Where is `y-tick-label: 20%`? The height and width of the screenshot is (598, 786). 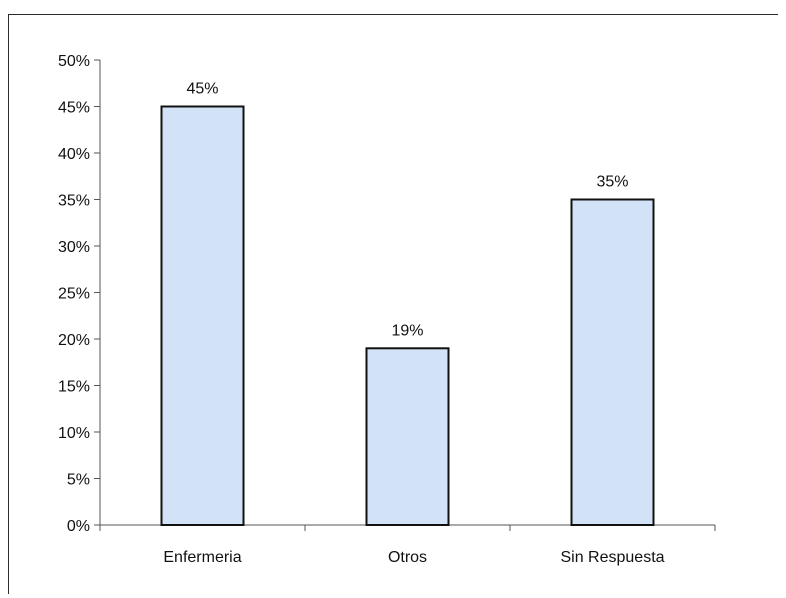 y-tick-label: 20% is located at coordinates (74, 340).